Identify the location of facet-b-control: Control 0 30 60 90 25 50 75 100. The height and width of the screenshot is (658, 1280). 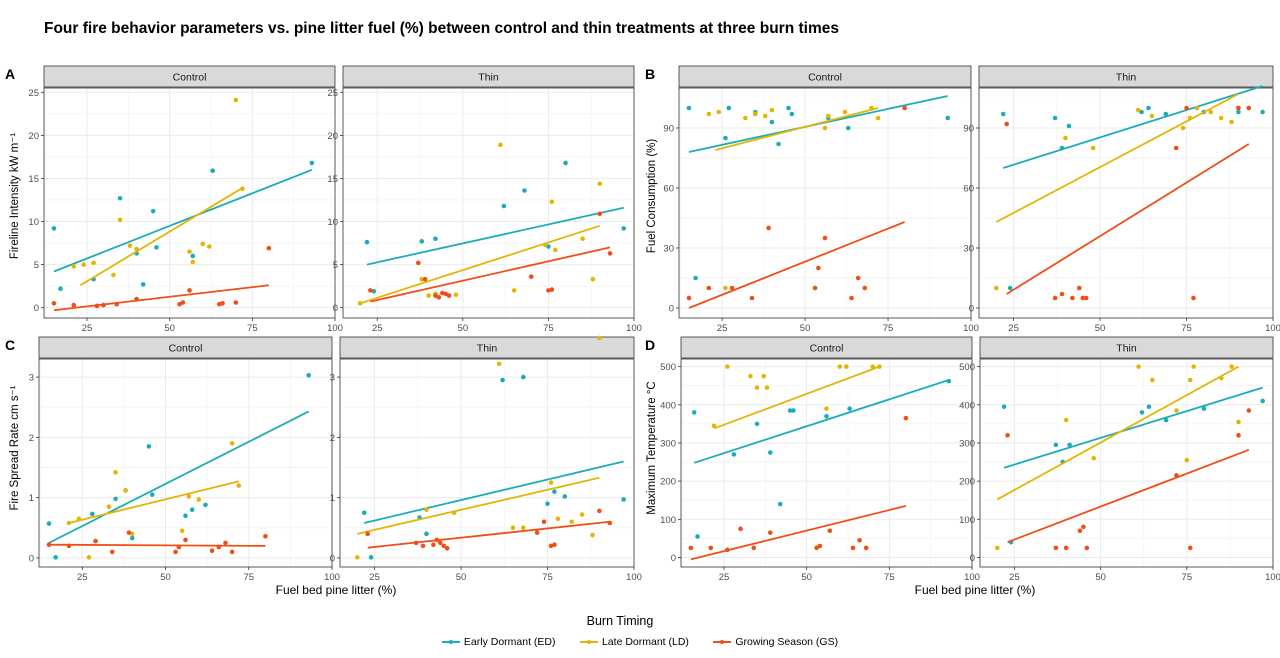
(821, 199).